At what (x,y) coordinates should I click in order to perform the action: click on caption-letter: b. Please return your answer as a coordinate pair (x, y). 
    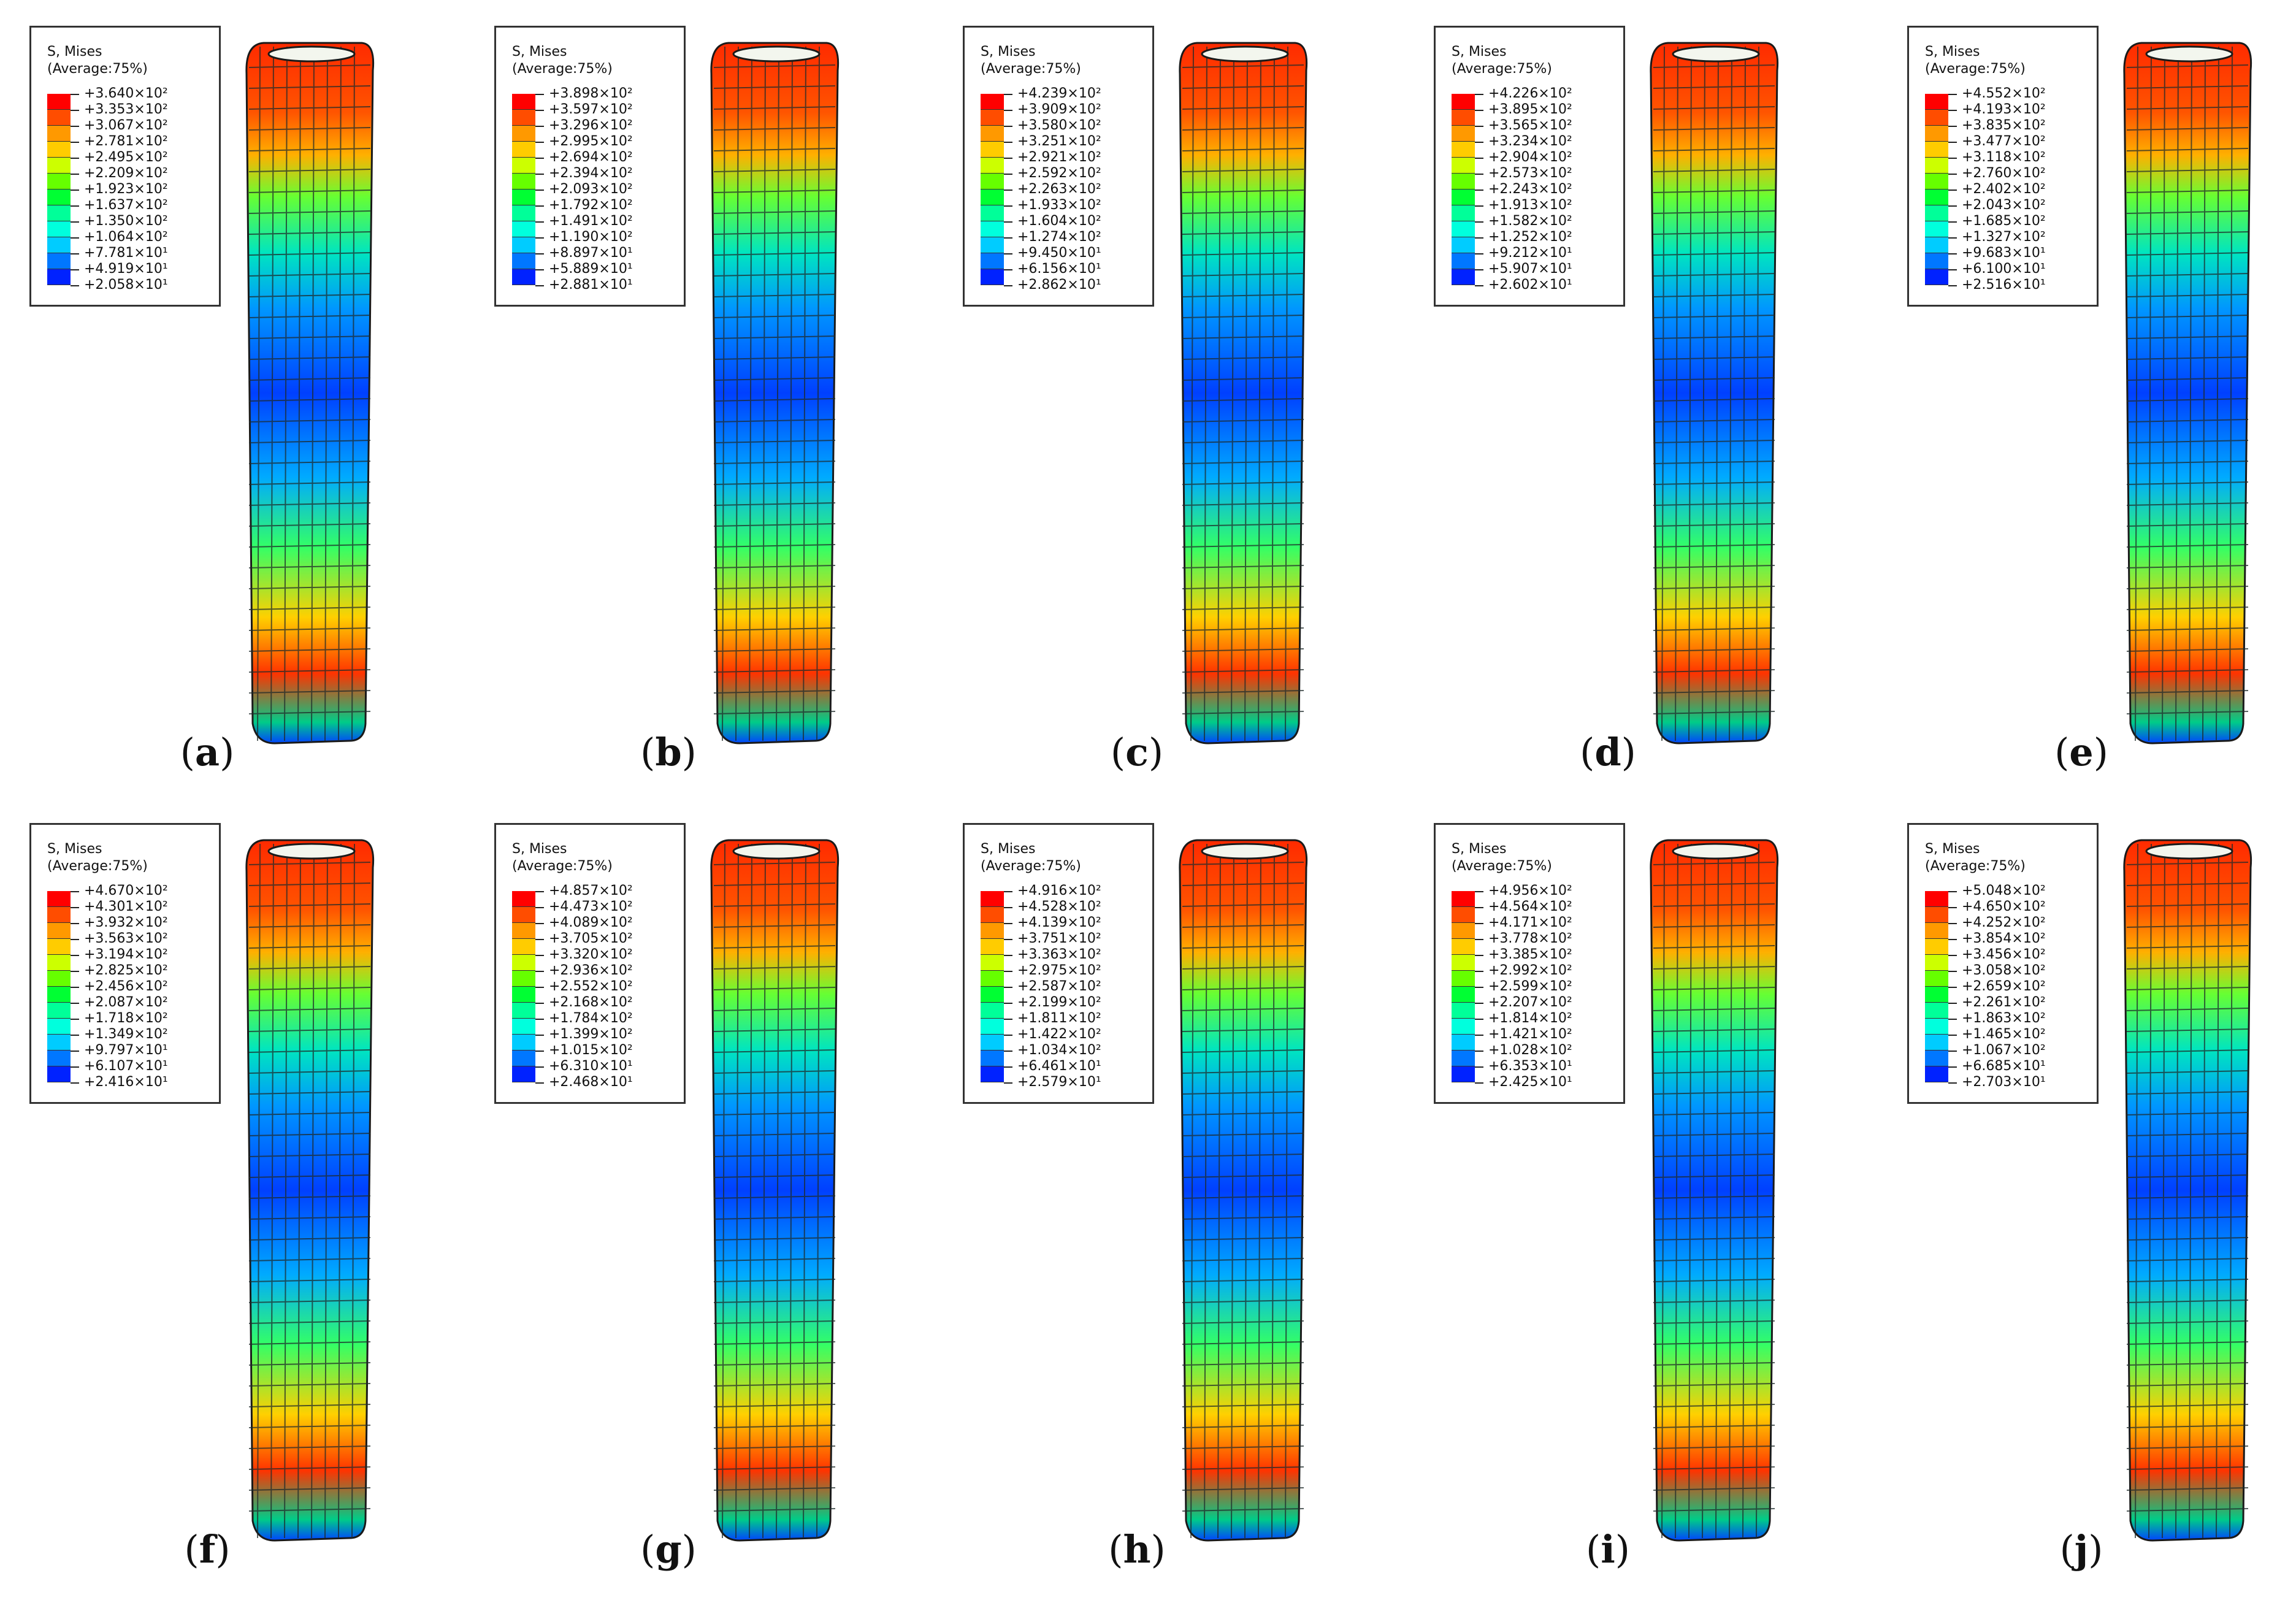
    Looking at the image, I should click on (668, 753).